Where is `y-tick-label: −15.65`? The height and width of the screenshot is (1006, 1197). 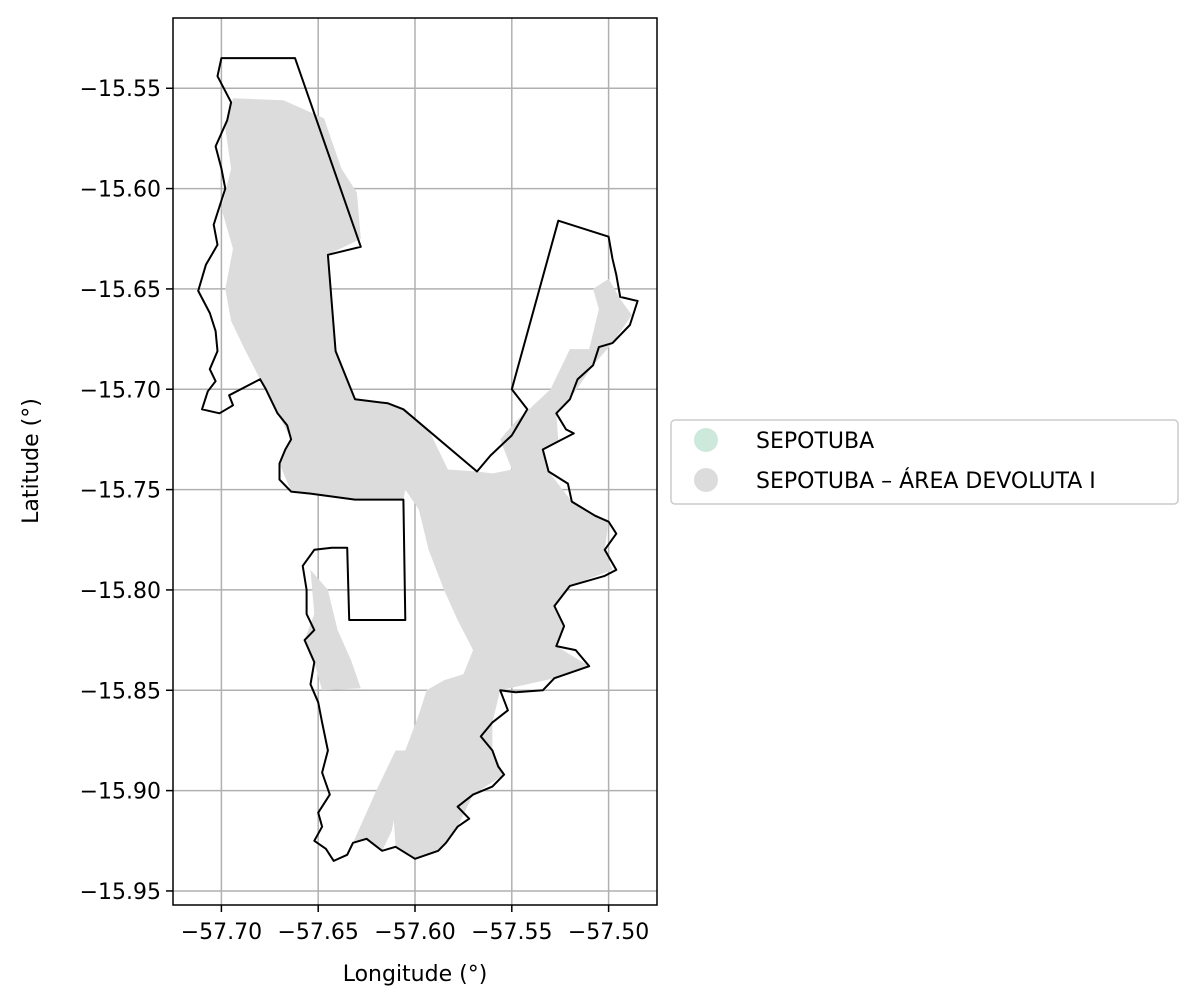
y-tick-label: −15.65 is located at coordinates (120, 290).